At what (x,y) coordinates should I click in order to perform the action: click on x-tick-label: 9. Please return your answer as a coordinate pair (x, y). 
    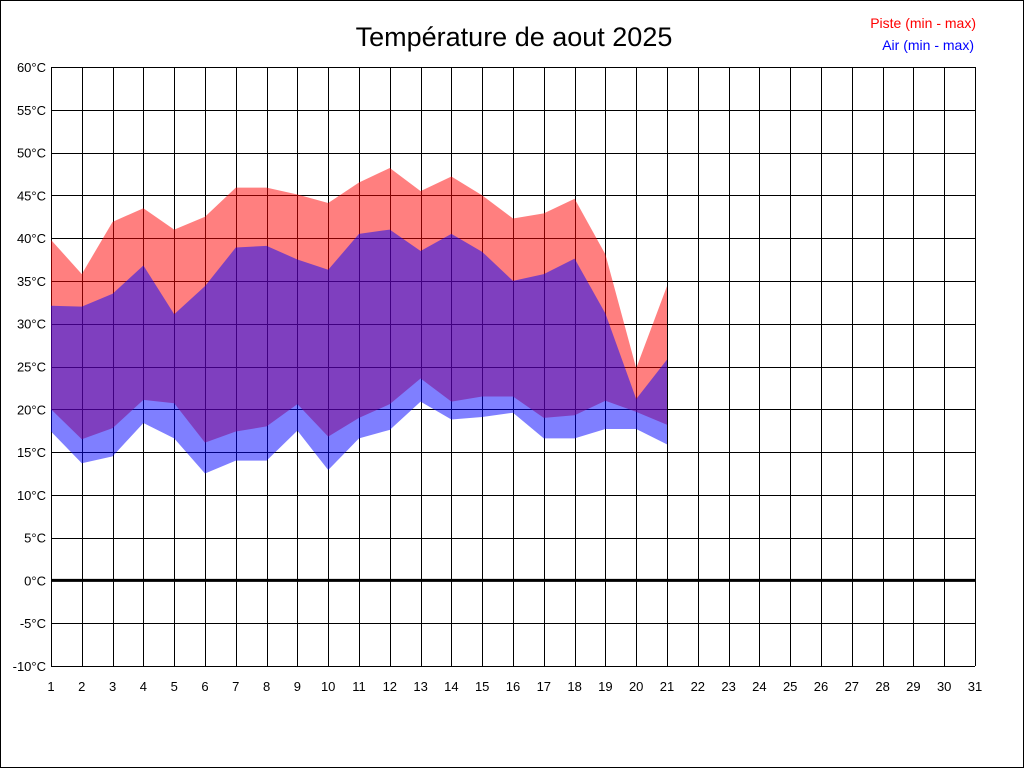
    Looking at the image, I should click on (297, 686).